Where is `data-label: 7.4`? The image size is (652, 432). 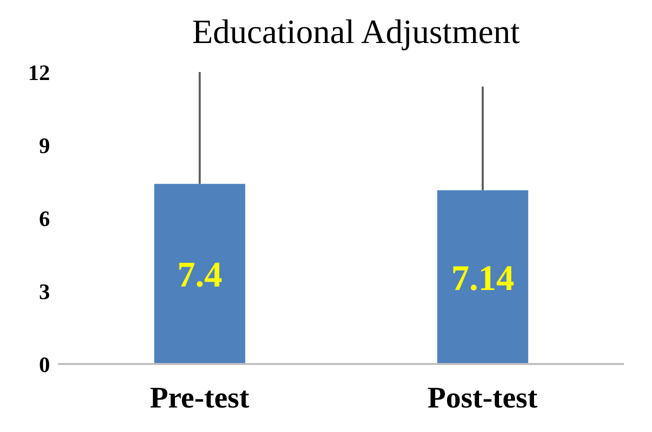 data-label: 7.4 is located at coordinates (199, 274).